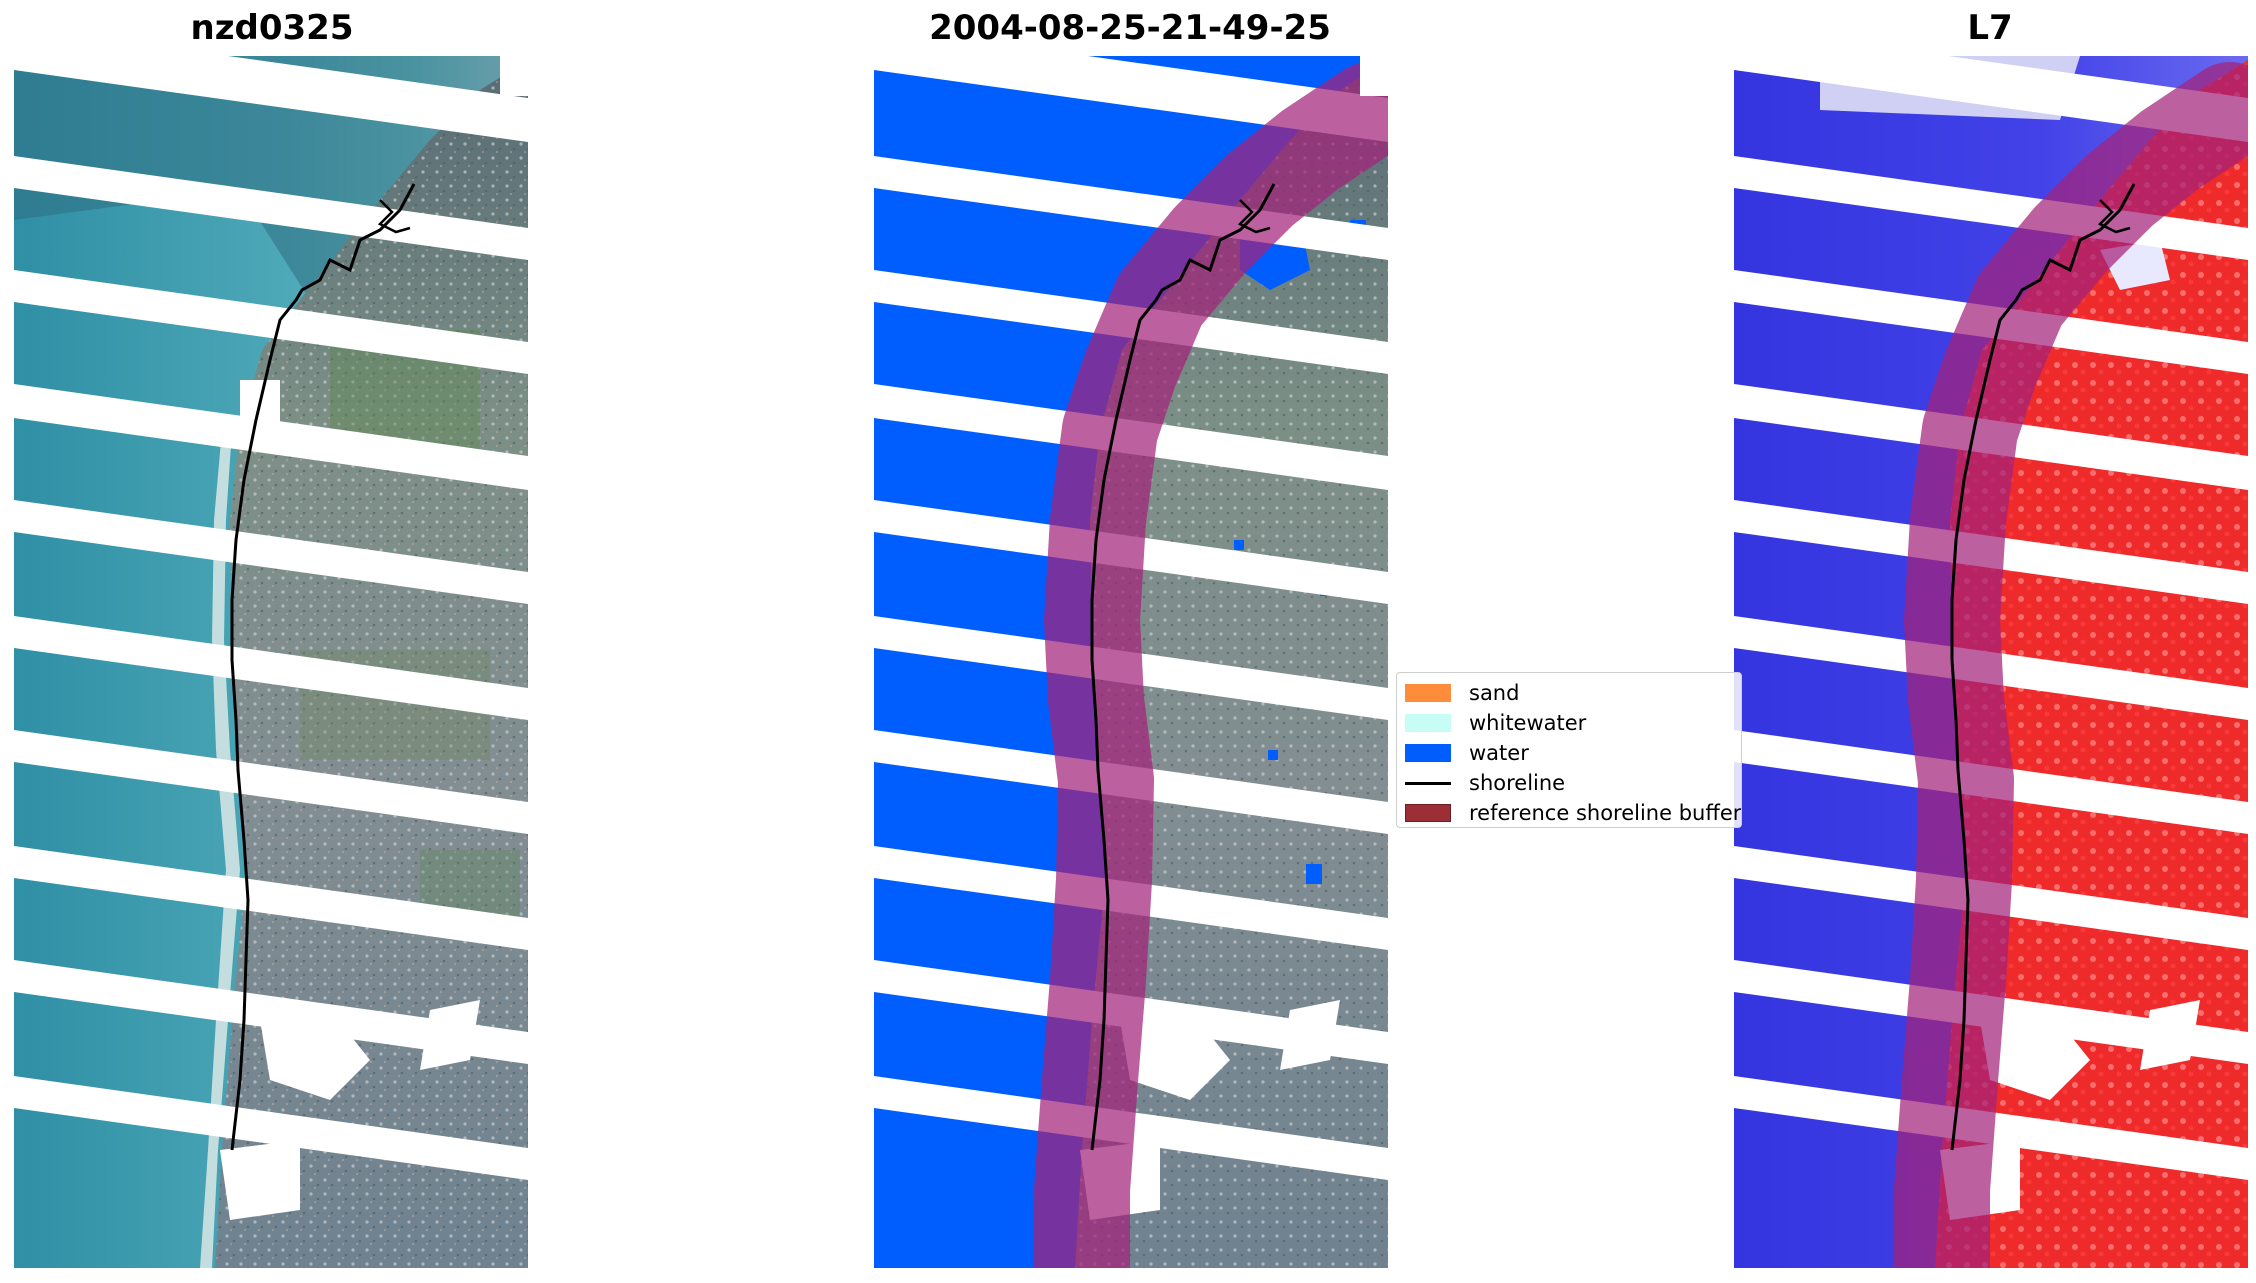 The height and width of the screenshot is (1283, 2256). What do you see at coordinates (1990, 28) in the screenshot?
I see `panel-title-index: L7` at bounding box center [1990, 28].